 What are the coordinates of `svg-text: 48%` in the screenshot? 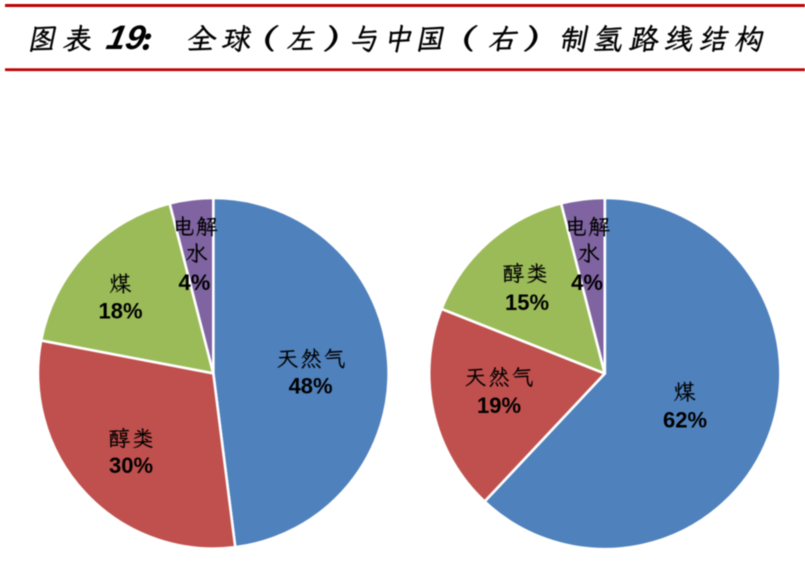 It's located at (311, 385).